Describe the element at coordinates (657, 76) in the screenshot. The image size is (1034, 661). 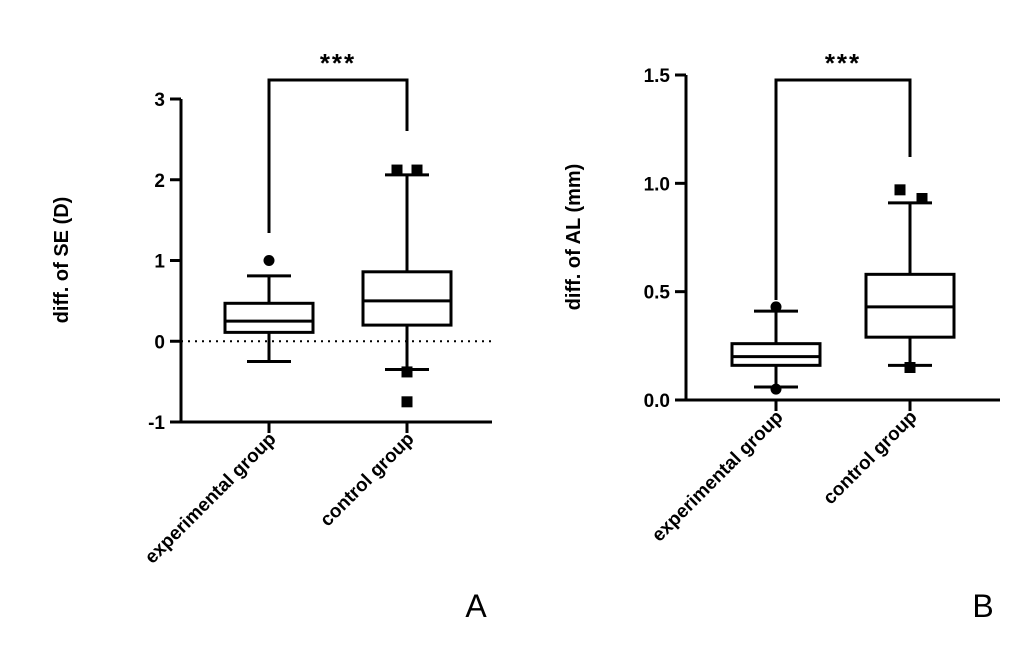
I see `y-tick-label: 1.5` at that location.